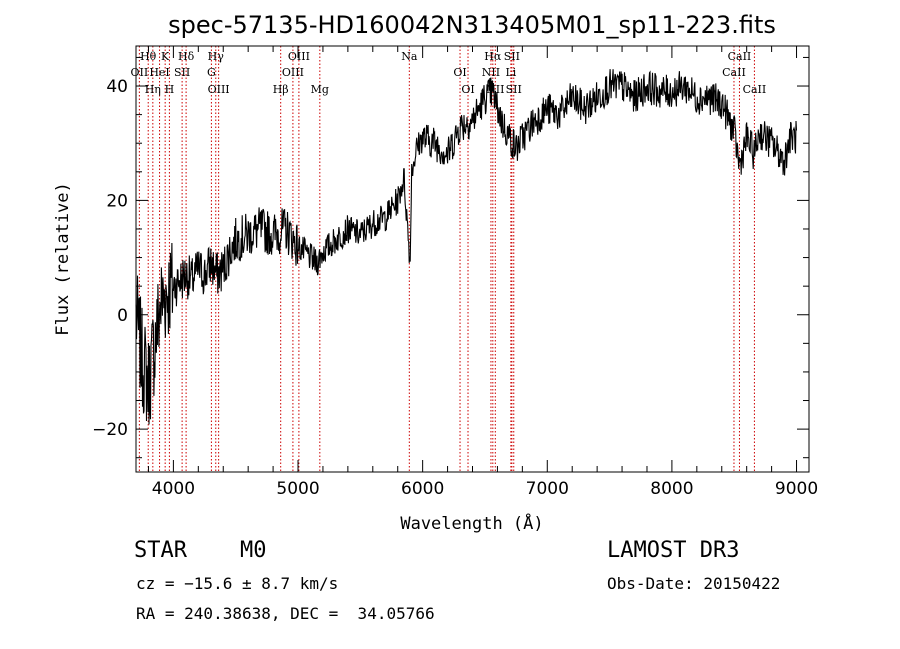 The image size is (900, 649). Describe the element at coordinates (237, 583) in the screenshot. I see `redshift-text: cz = −15.6 ± 8.7 km/s` at that location.